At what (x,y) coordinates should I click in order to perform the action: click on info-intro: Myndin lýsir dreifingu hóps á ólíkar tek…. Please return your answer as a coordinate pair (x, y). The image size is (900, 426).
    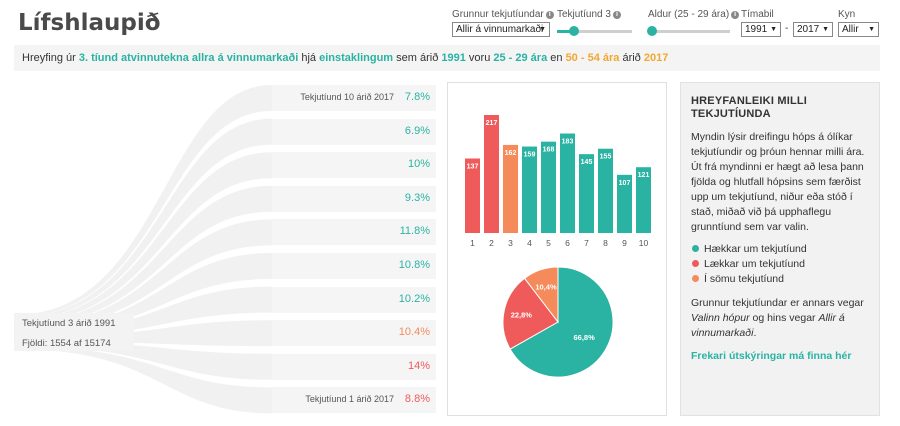
    Looking at the image, I should click on (778, 182).